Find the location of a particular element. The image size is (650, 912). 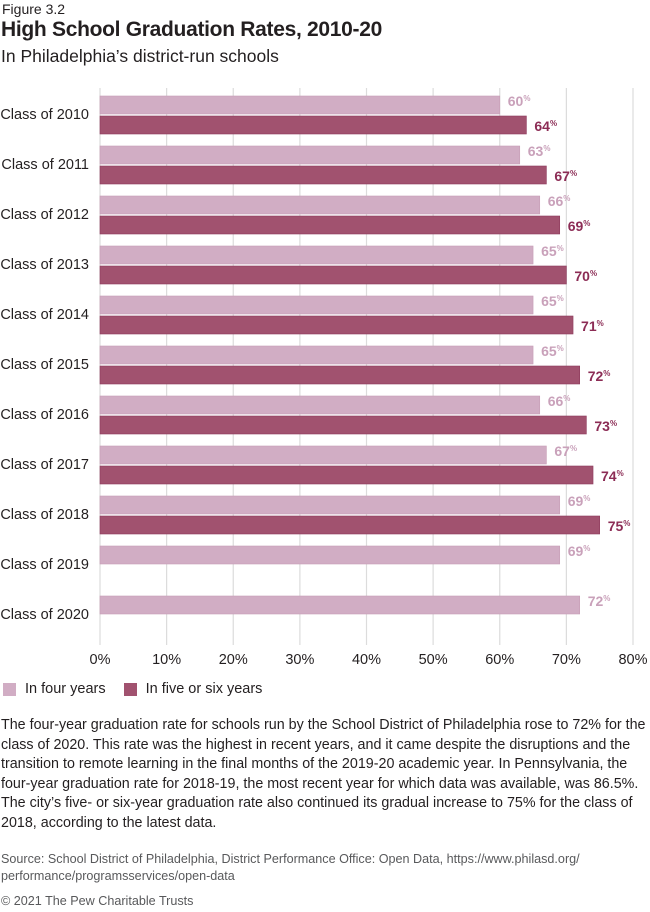

x-tick-label: 10% is located at coordinates (166, 660).